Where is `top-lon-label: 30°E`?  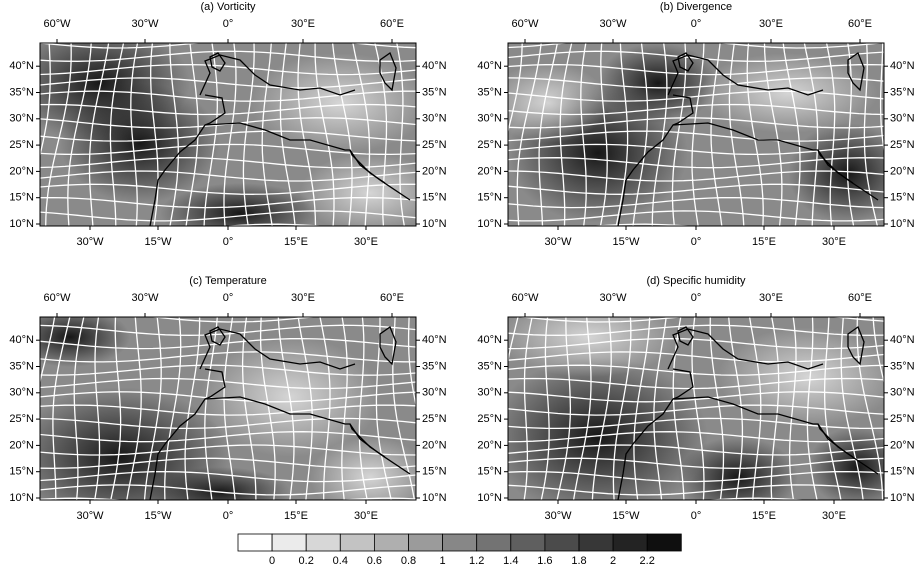
top-lon-label: 30°E is located at coordinates (771, 298).